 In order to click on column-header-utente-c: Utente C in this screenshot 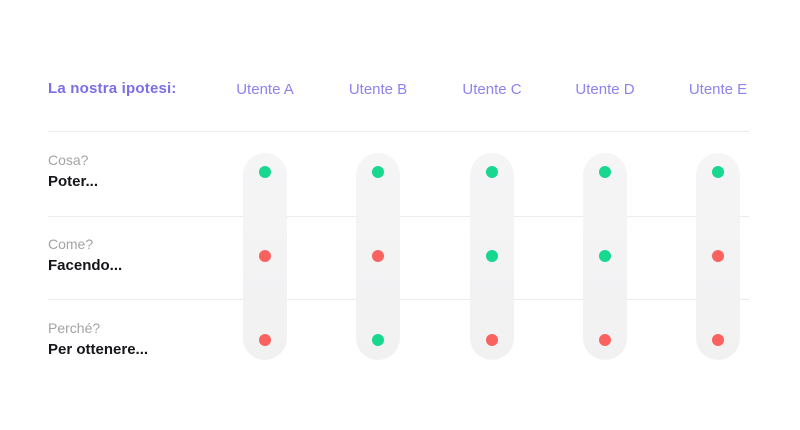, I will do `click(492, 89)`.